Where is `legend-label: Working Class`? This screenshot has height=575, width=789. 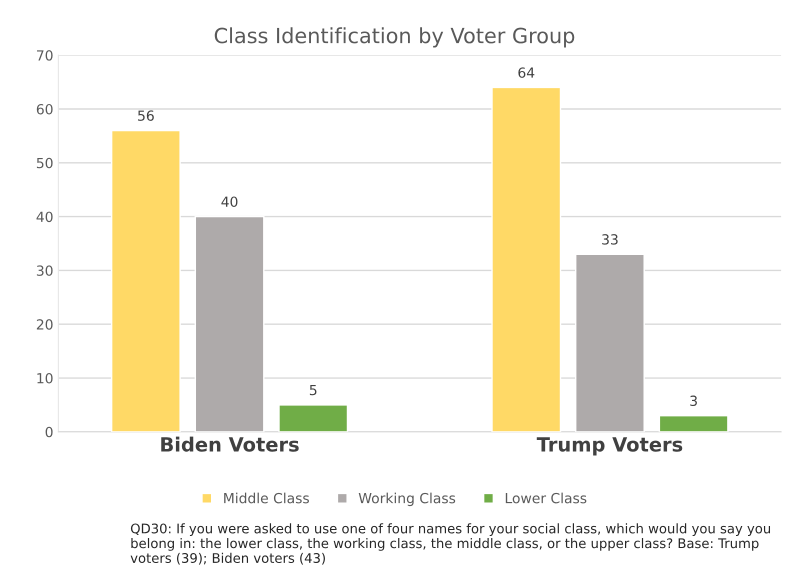
legend-label: Working Class is located at coordinates (407, 499).